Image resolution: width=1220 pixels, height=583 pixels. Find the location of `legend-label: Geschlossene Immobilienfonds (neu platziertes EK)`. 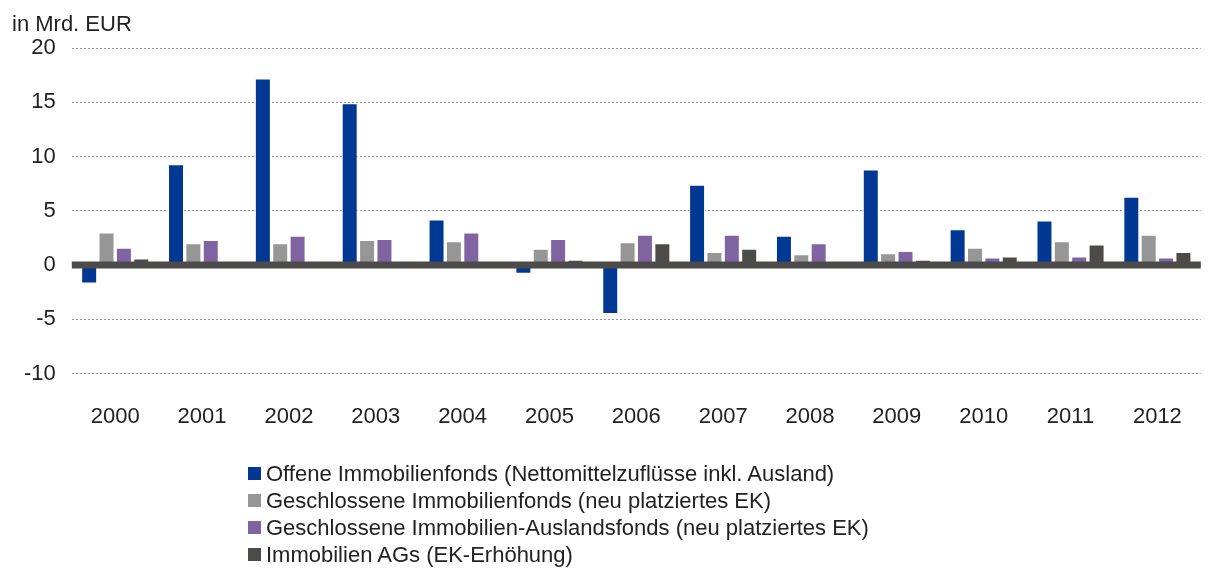

legend-label: Geschlossene Immobilienfonds (neu platziertes EK) is located at coordinates (519, 500).